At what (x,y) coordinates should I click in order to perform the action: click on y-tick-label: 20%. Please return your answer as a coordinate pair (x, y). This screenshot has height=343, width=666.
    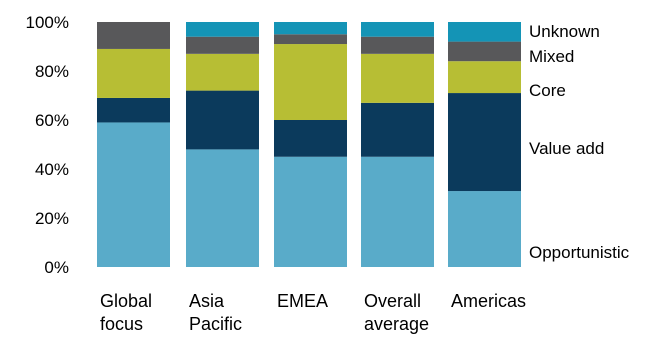
    Looking at the image, I should click on (52, 218).